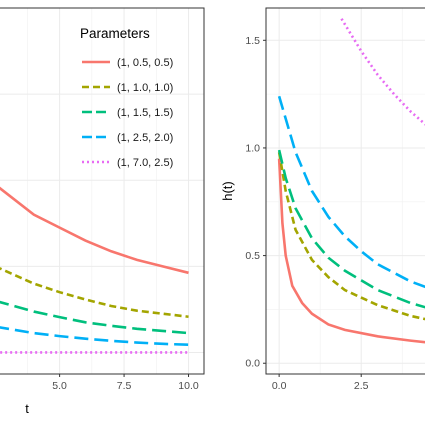 This screenshot has width=425, height=425. I want to click on legend-label-5: (1, 7.0, 2.5), so click(145, 163).